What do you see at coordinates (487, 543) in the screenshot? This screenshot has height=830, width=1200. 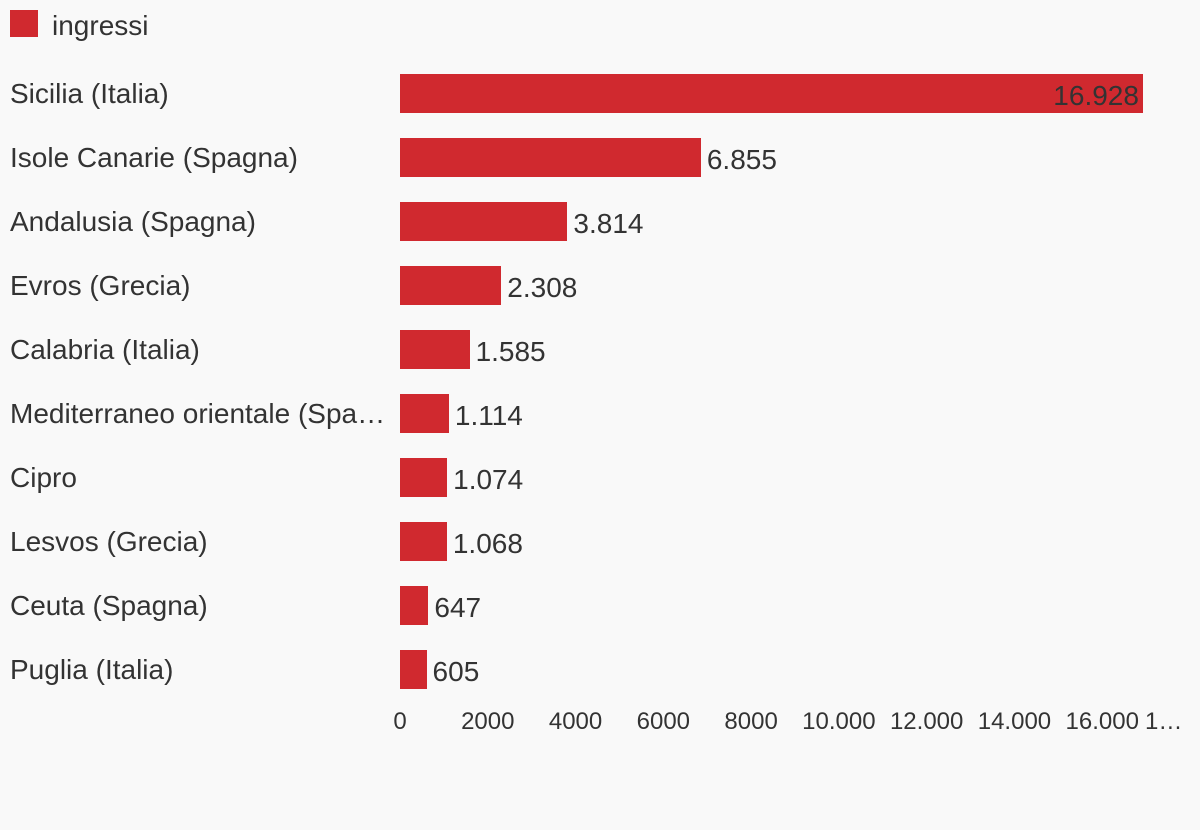 I see `value-label: 1.068` at bounding box center [487, 543].